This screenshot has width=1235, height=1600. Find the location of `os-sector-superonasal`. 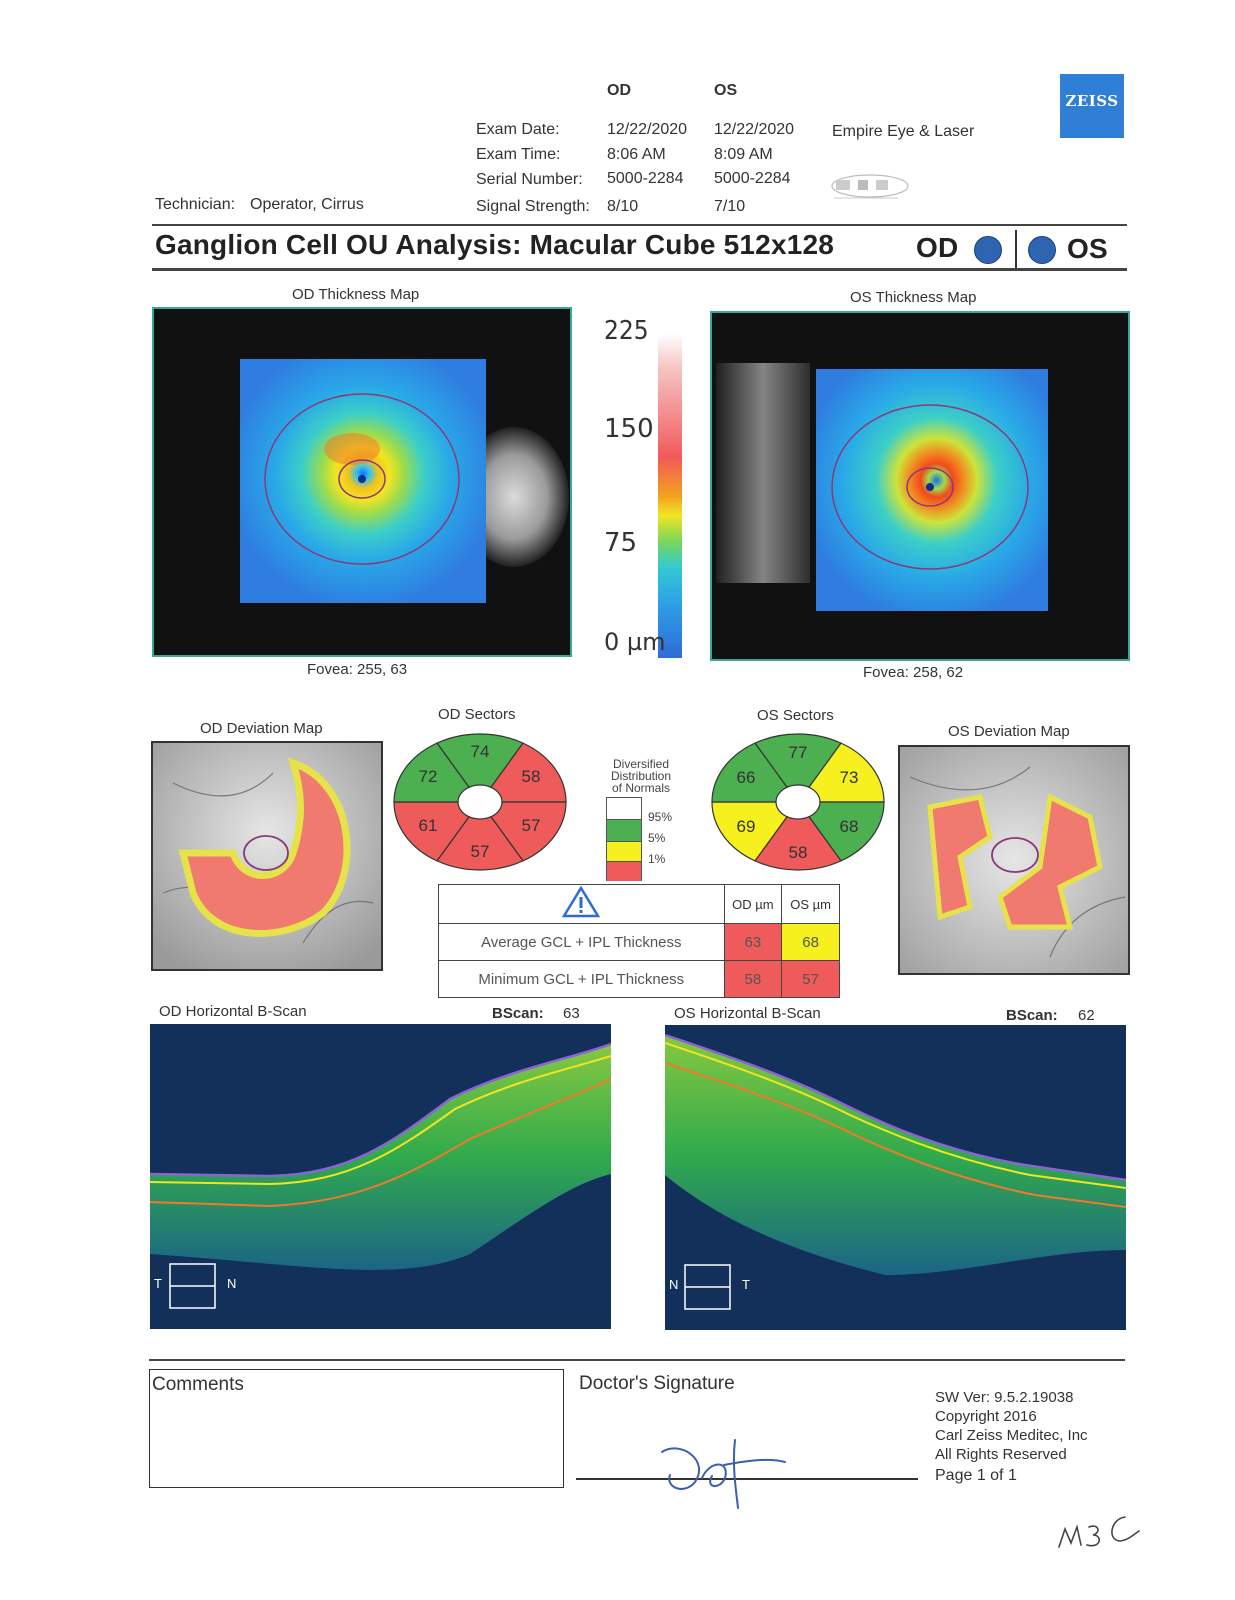

os-sector-superonasal is located at coordinates (846, 772).